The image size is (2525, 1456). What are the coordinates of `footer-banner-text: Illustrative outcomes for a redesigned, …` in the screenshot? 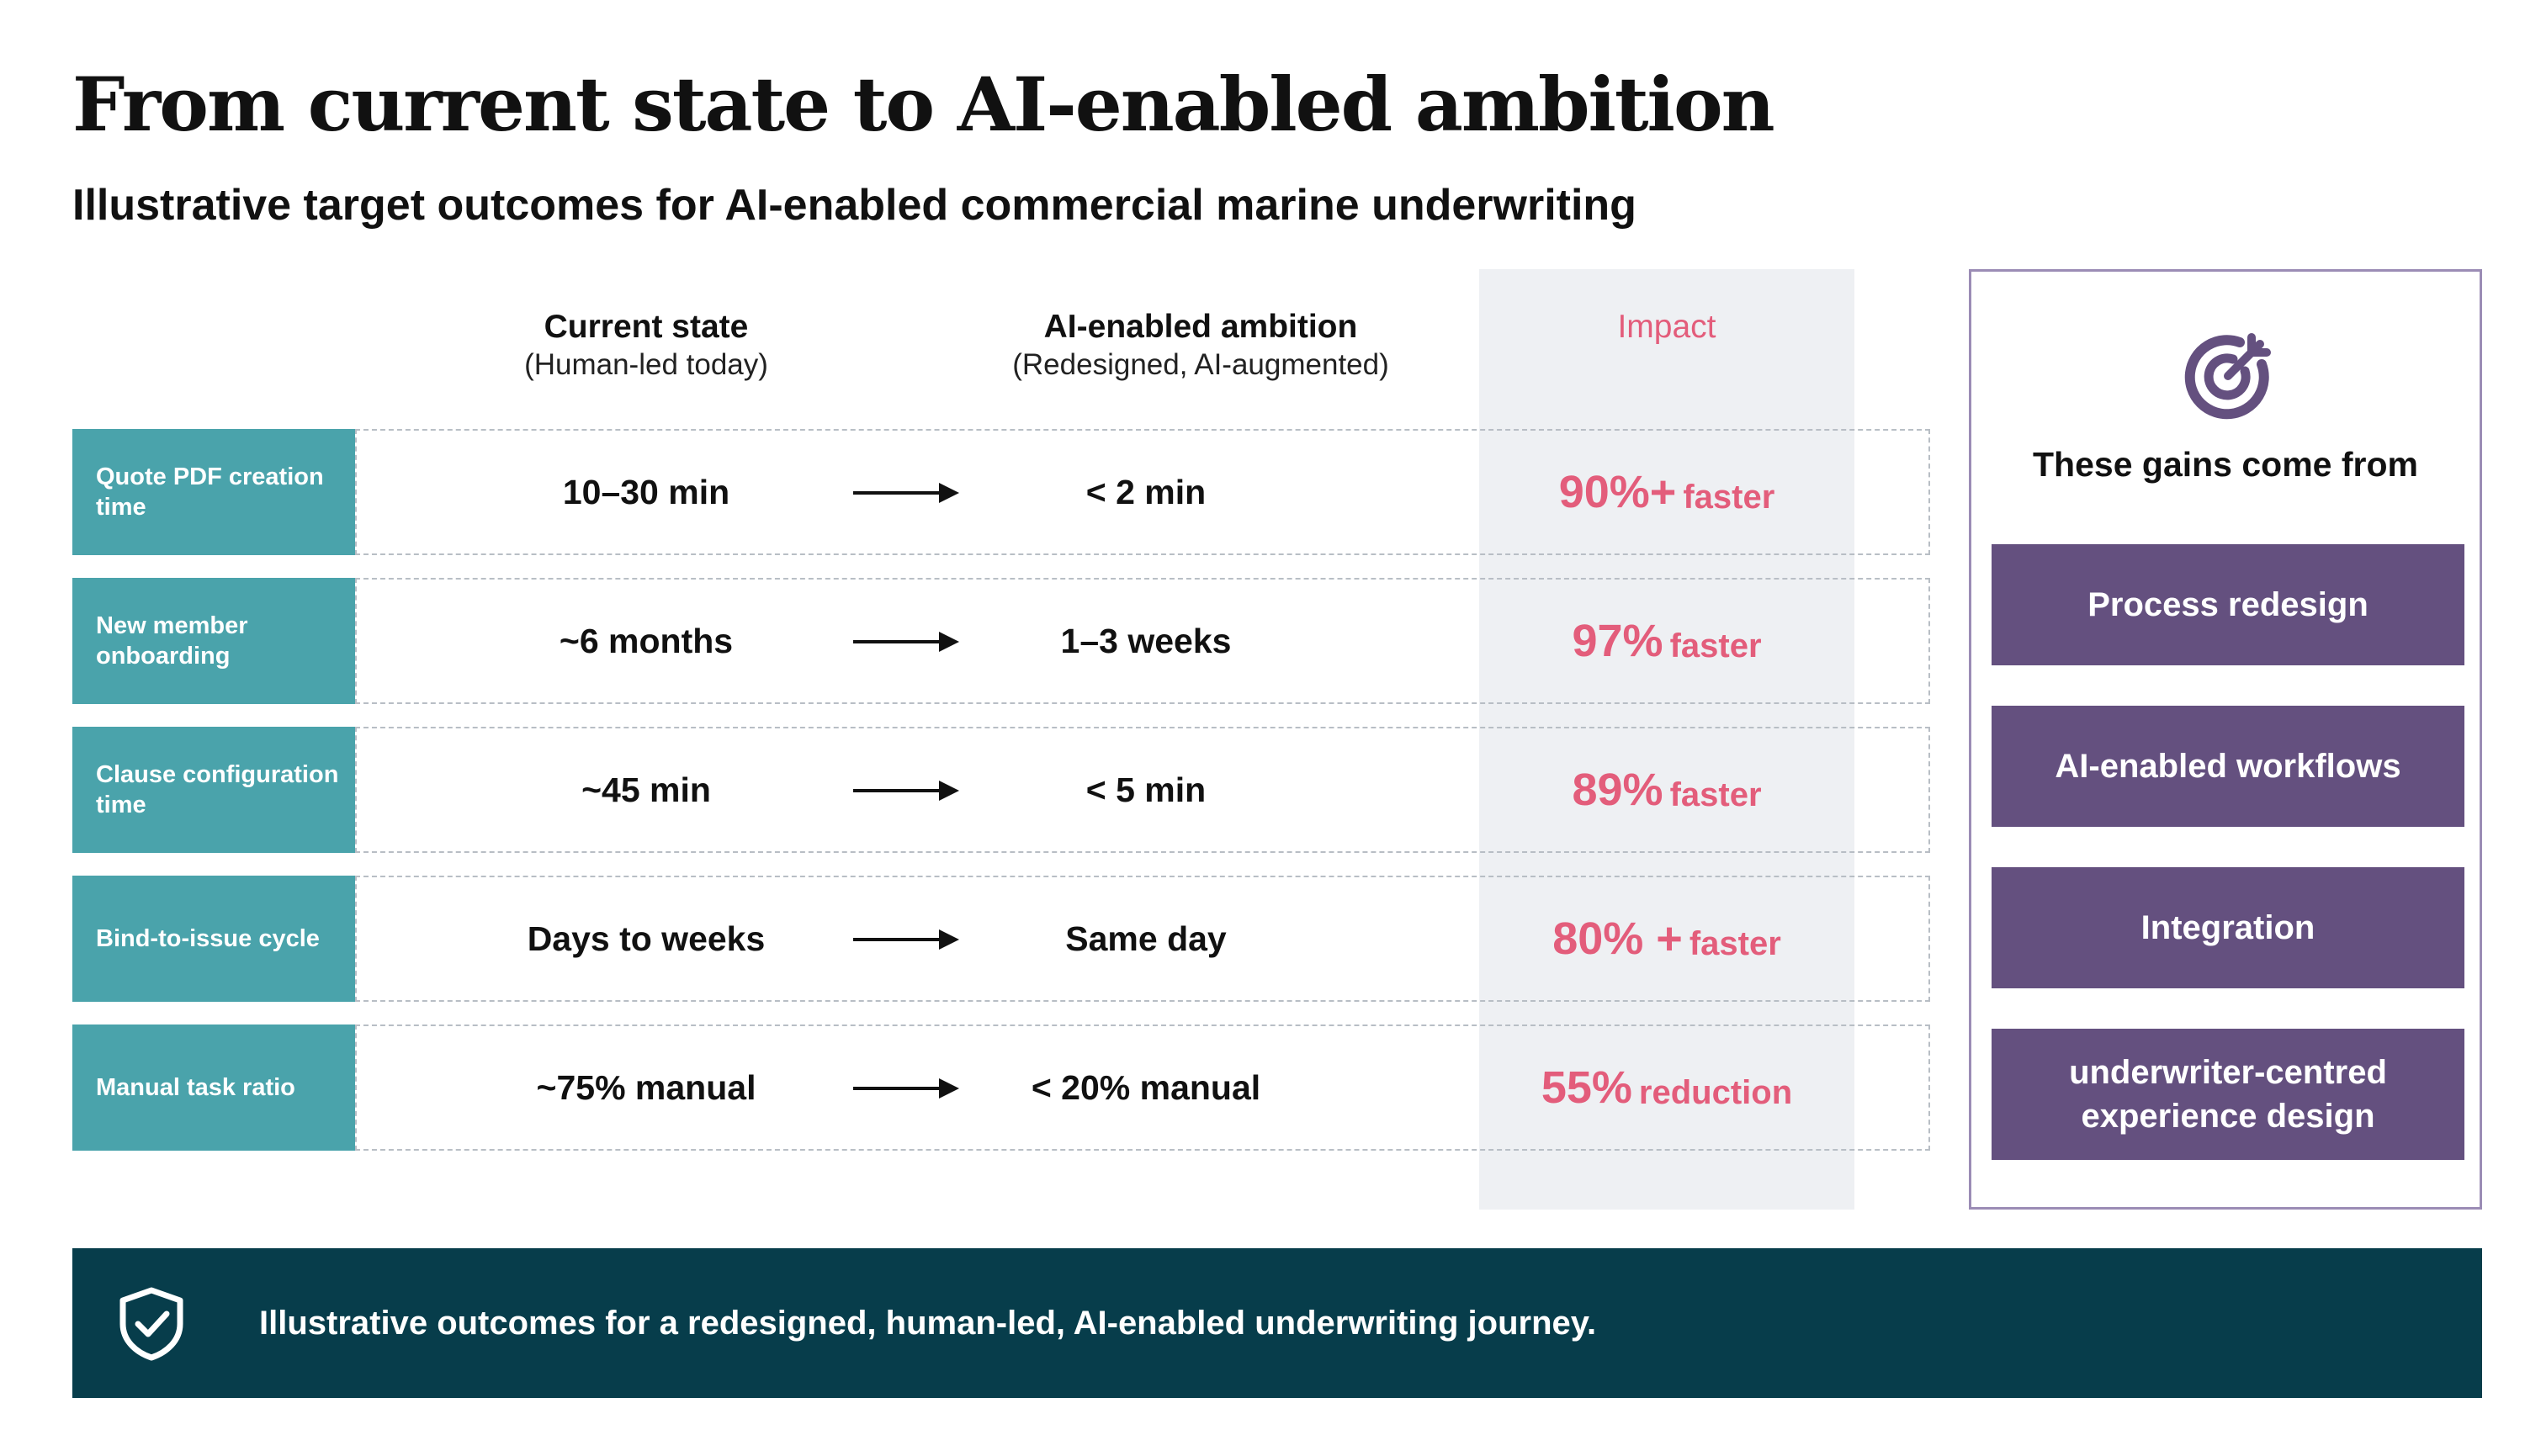 It's located at (928, 1323).